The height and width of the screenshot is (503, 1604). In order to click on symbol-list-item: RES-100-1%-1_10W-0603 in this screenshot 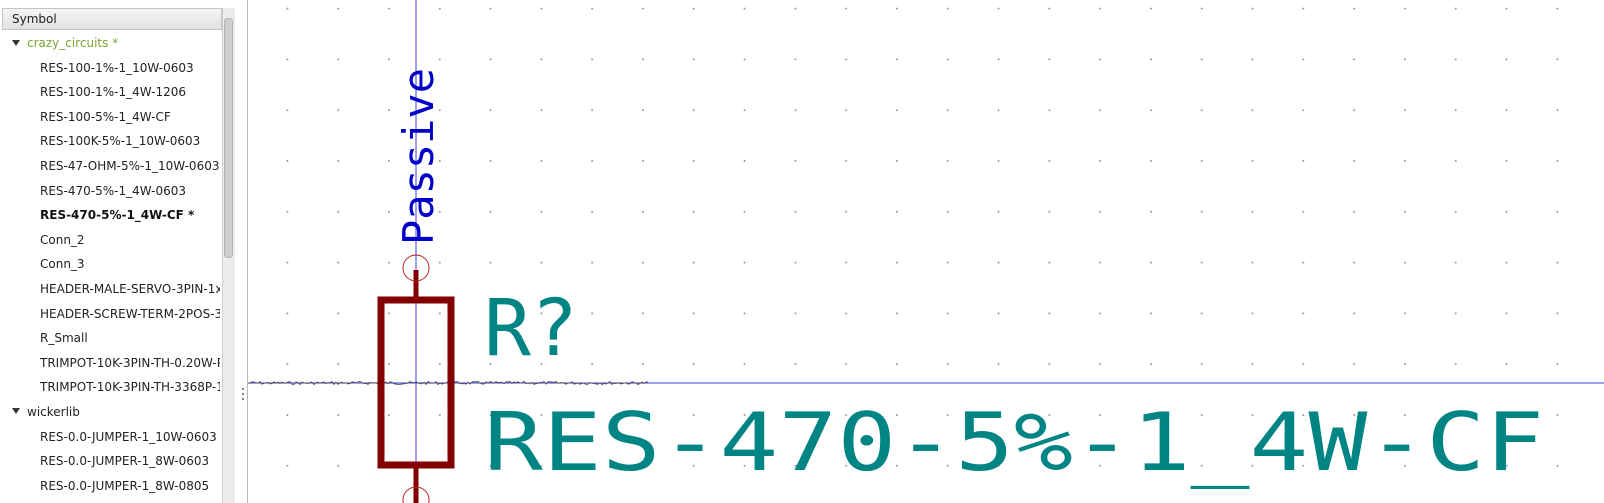, I will do `click(111, 68)`.